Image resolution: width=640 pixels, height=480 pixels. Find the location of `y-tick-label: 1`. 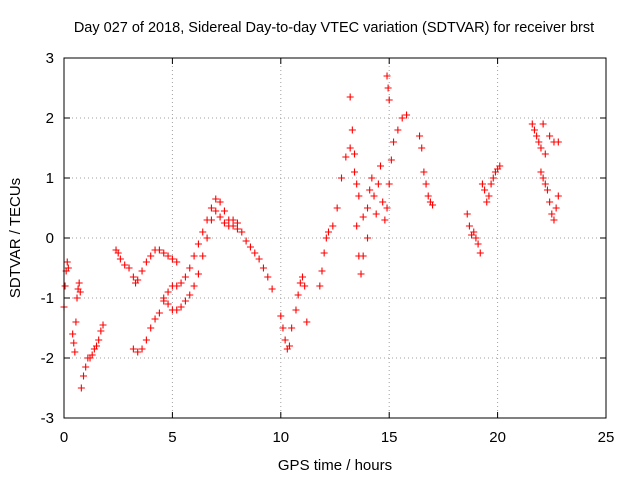

y-tick-label: 1 is located at coordinates (50, 178).